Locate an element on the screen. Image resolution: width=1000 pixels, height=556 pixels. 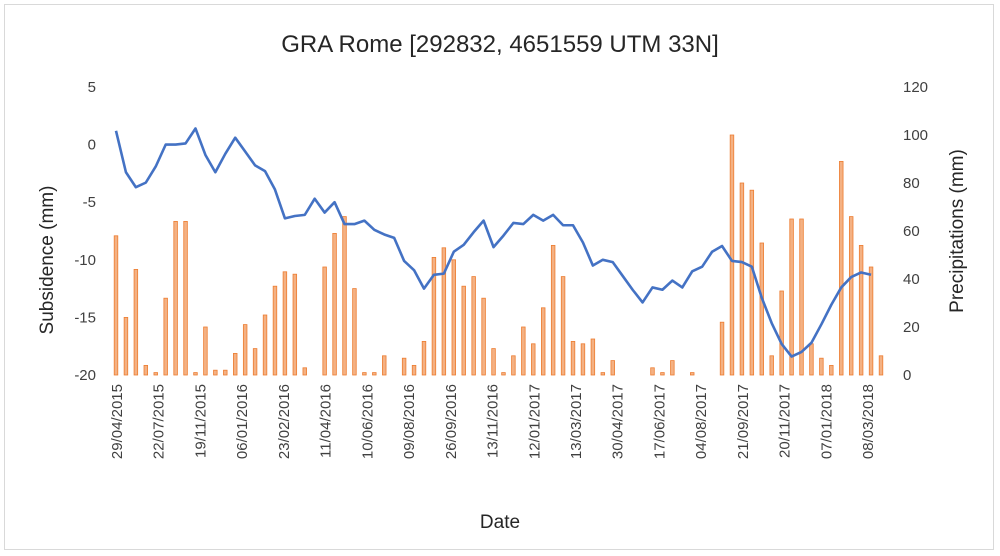
y-right-tick-label: 20 is located at coordinates (911, 327).